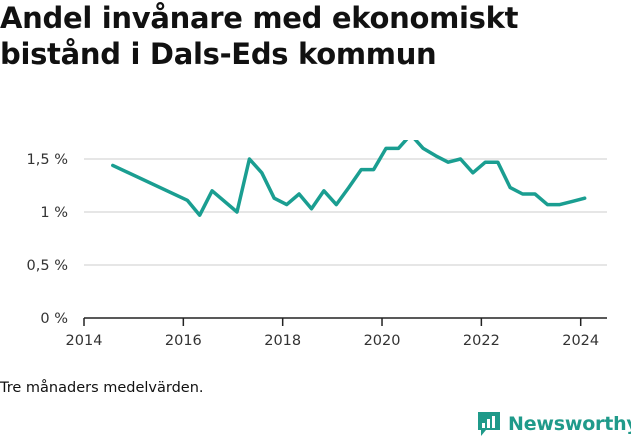 The height and width of the screenshot is (439, 631). I want to click on x-axis: 2014 2016 2018 2020 2022 2024, so click(336, 333).